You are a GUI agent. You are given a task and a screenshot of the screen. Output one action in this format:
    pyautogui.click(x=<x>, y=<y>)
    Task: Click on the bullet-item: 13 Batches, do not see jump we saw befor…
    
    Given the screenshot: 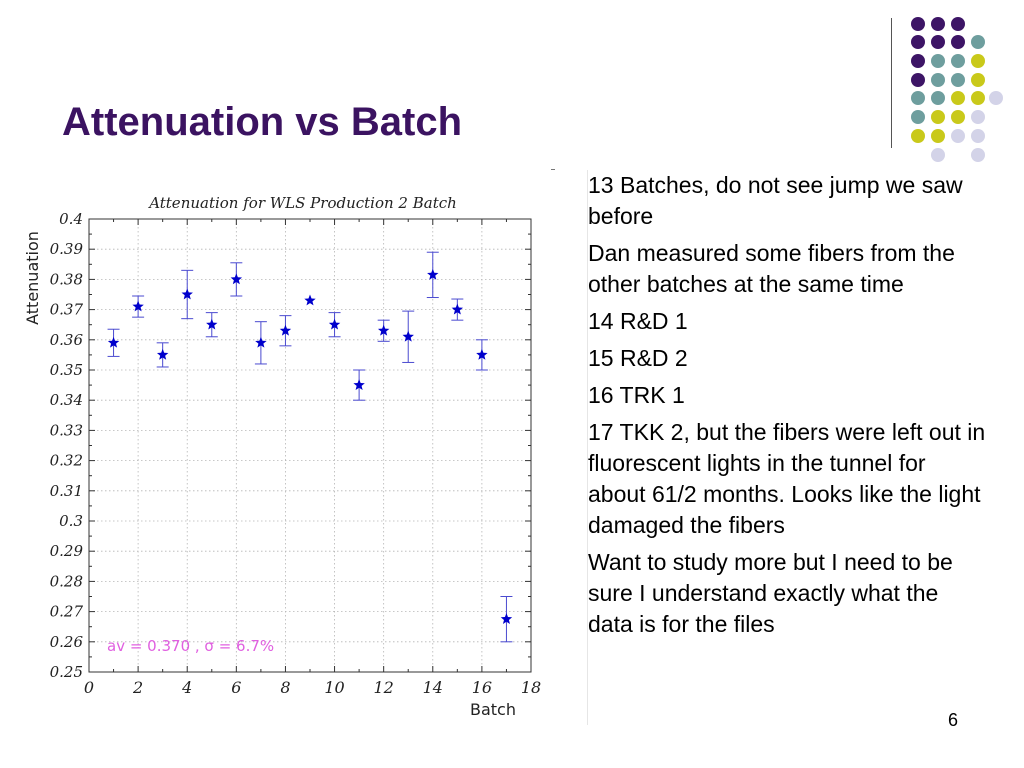 What is the action you would take?
    pyautogui.click(x=775, y=200)
    